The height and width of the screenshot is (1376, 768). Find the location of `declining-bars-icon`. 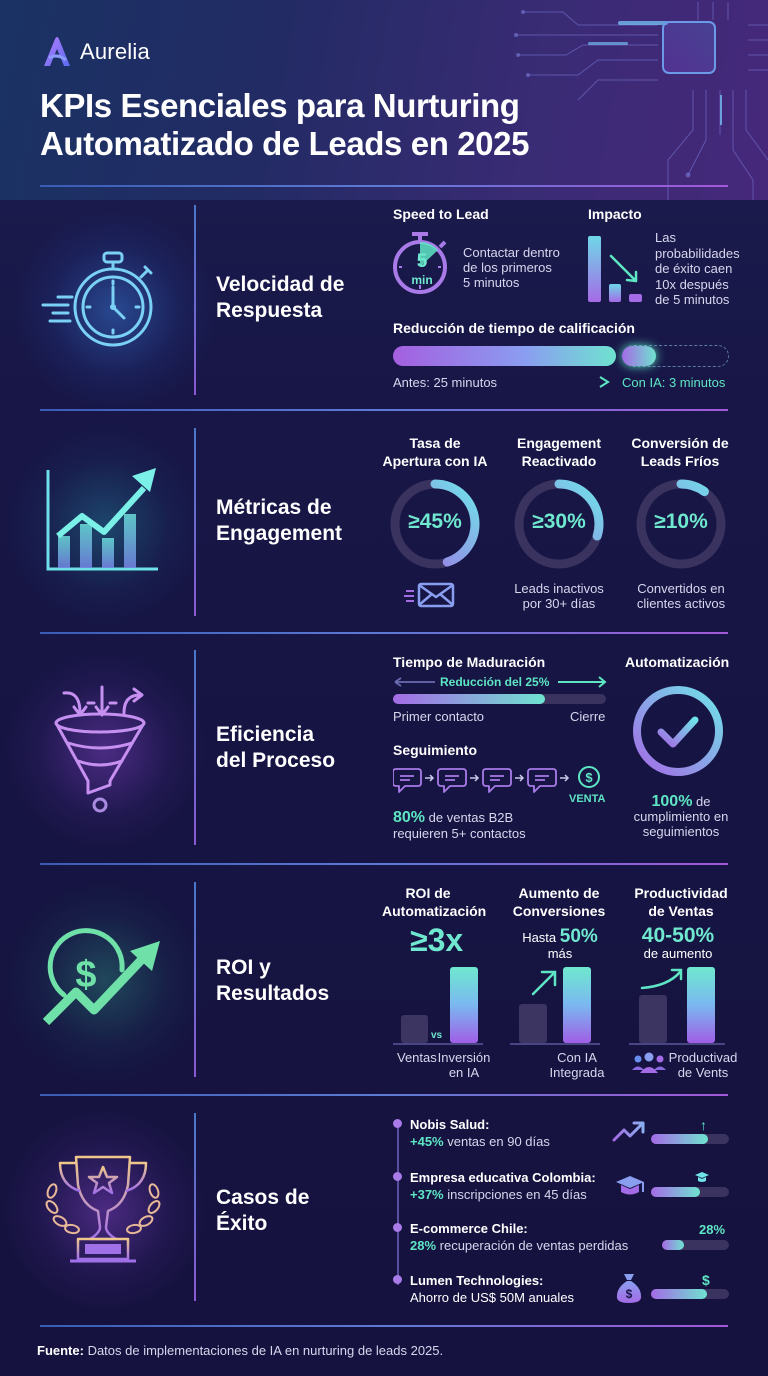

declining-bars-icon is located at coordinates (615, 269).